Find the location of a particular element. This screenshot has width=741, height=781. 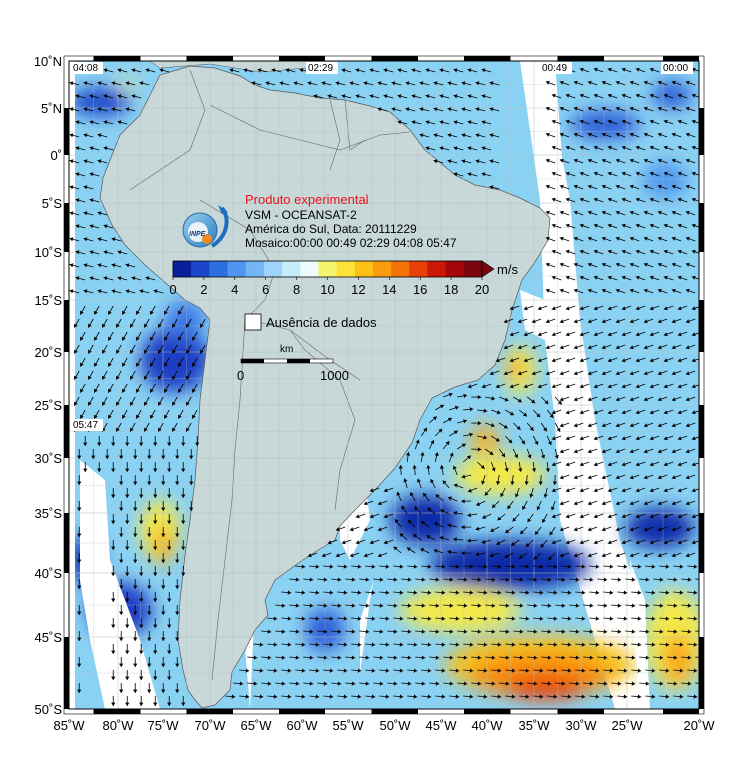

colorbar-tick: 8 is located at coordinates (296, 289).